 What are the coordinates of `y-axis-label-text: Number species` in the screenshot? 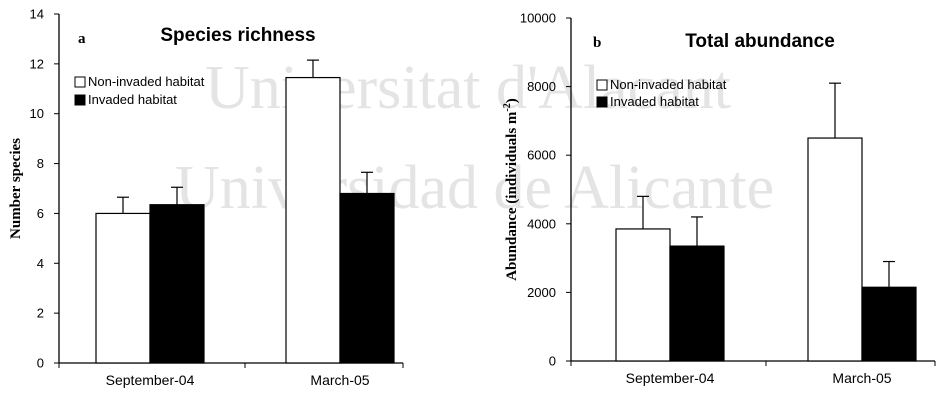 It's located at (16, 188).